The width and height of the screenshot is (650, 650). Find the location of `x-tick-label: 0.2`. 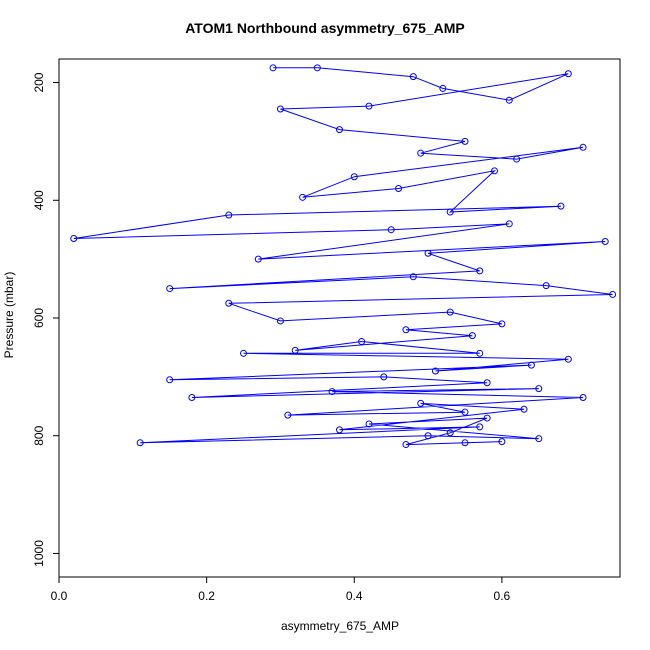

x-tick-label: 0.2 is located at coordinates (206, 596).